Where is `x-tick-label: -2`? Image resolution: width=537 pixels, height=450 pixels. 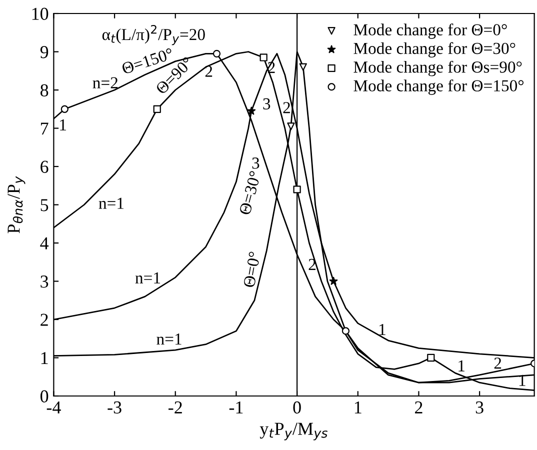
x-tick-label: -2 is located at coordinates (175, 407).